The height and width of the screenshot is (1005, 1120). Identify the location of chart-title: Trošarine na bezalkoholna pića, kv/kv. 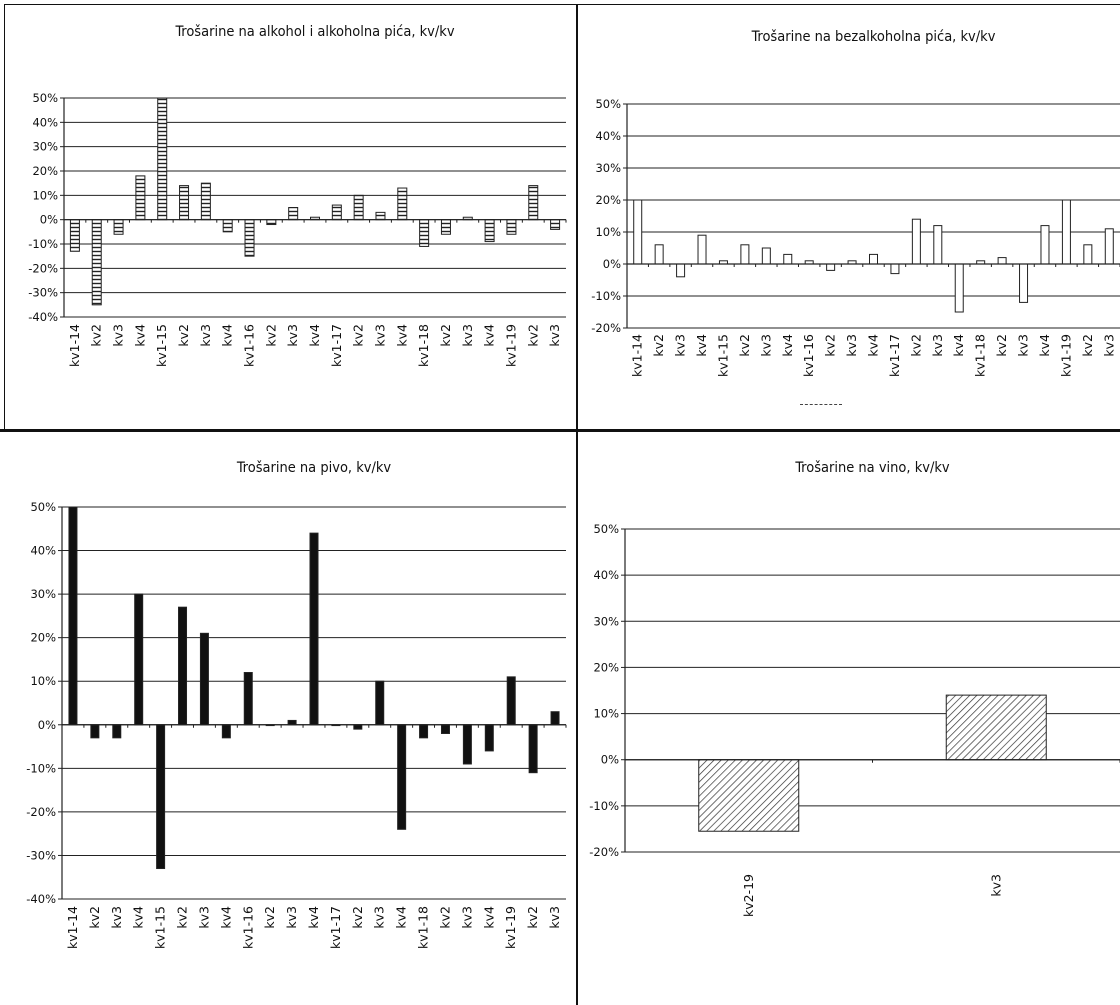
(873, 37).